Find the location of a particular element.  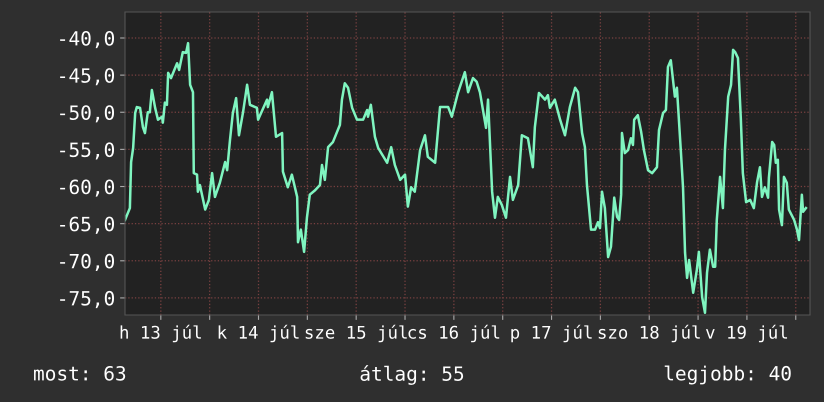

x-tick-label: szo 18 júl is located at coordinates (649, 333).